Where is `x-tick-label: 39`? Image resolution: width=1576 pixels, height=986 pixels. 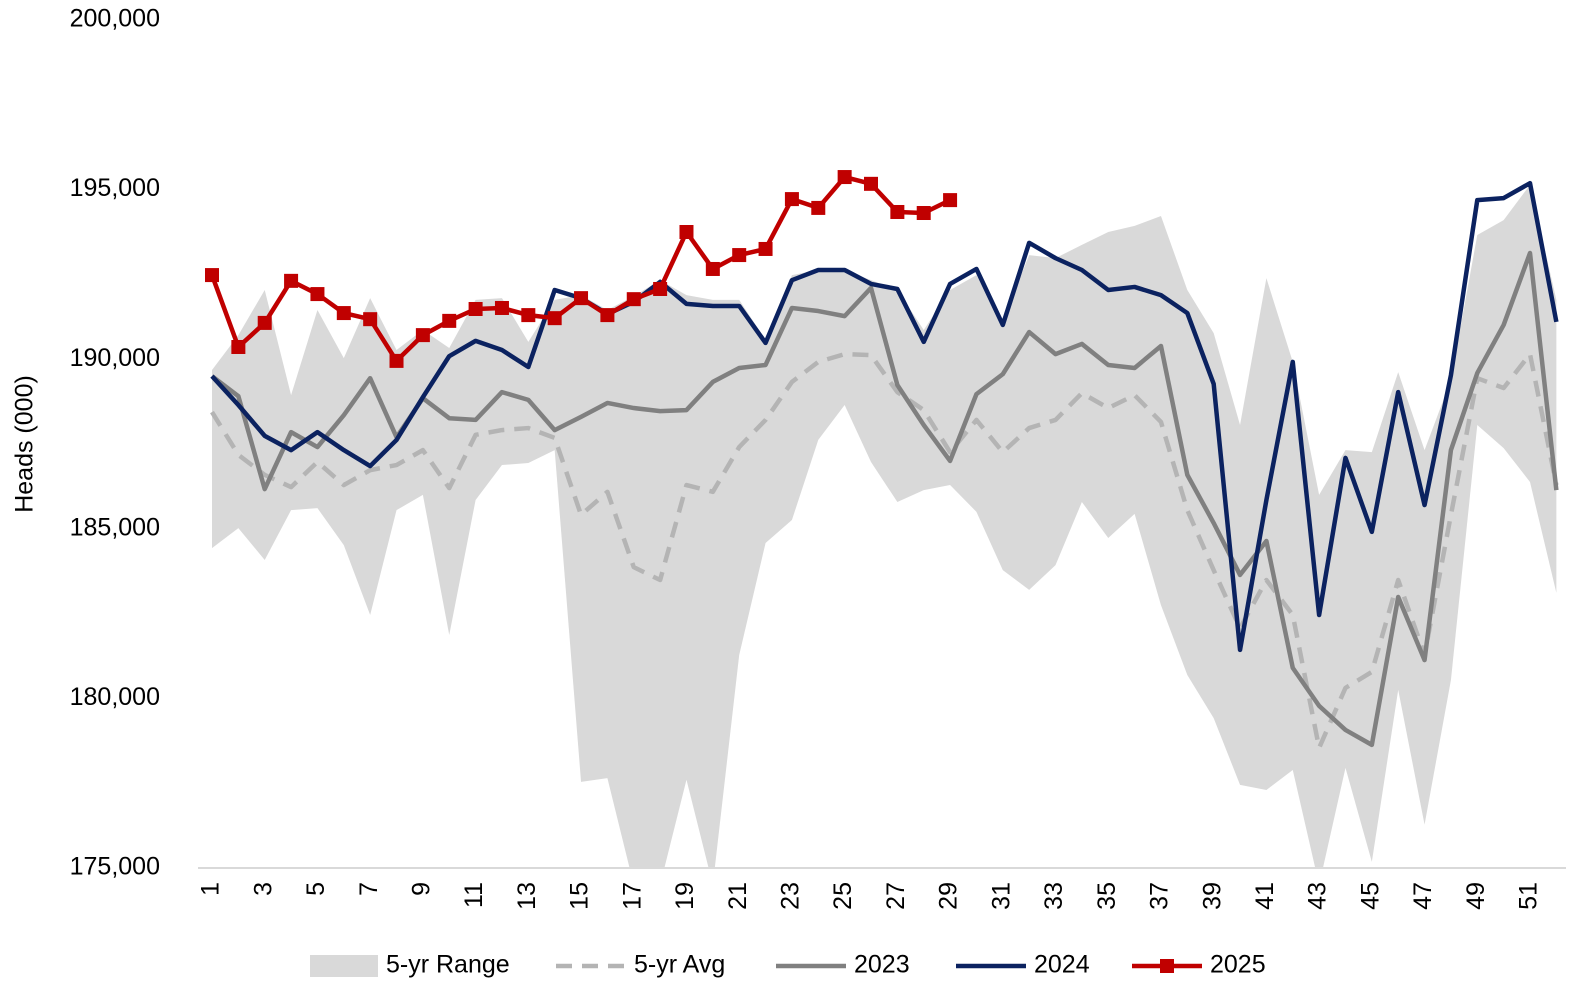
x-tick-label: 39 is located at coordinates (1212, 896).